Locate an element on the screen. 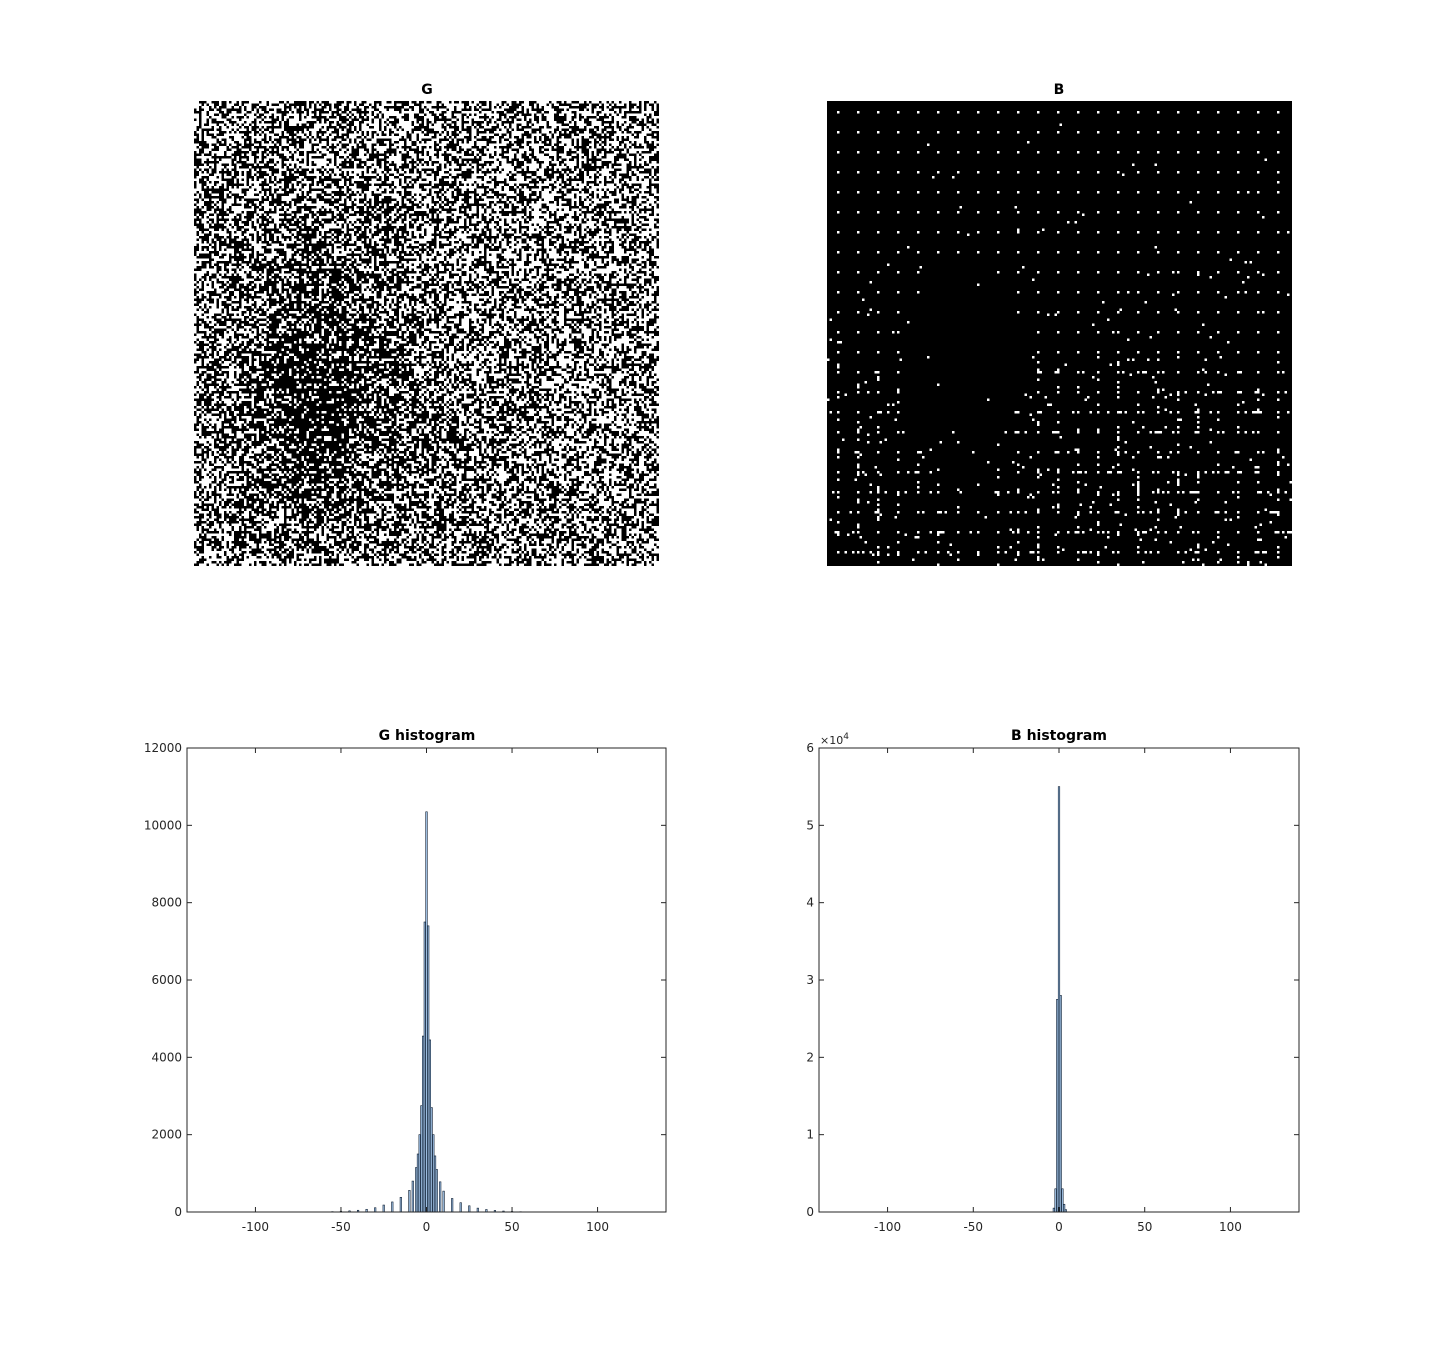 This screenshot has width=1436, height=1363. y-tick-label: 4 is located at coordinates (810, 903).